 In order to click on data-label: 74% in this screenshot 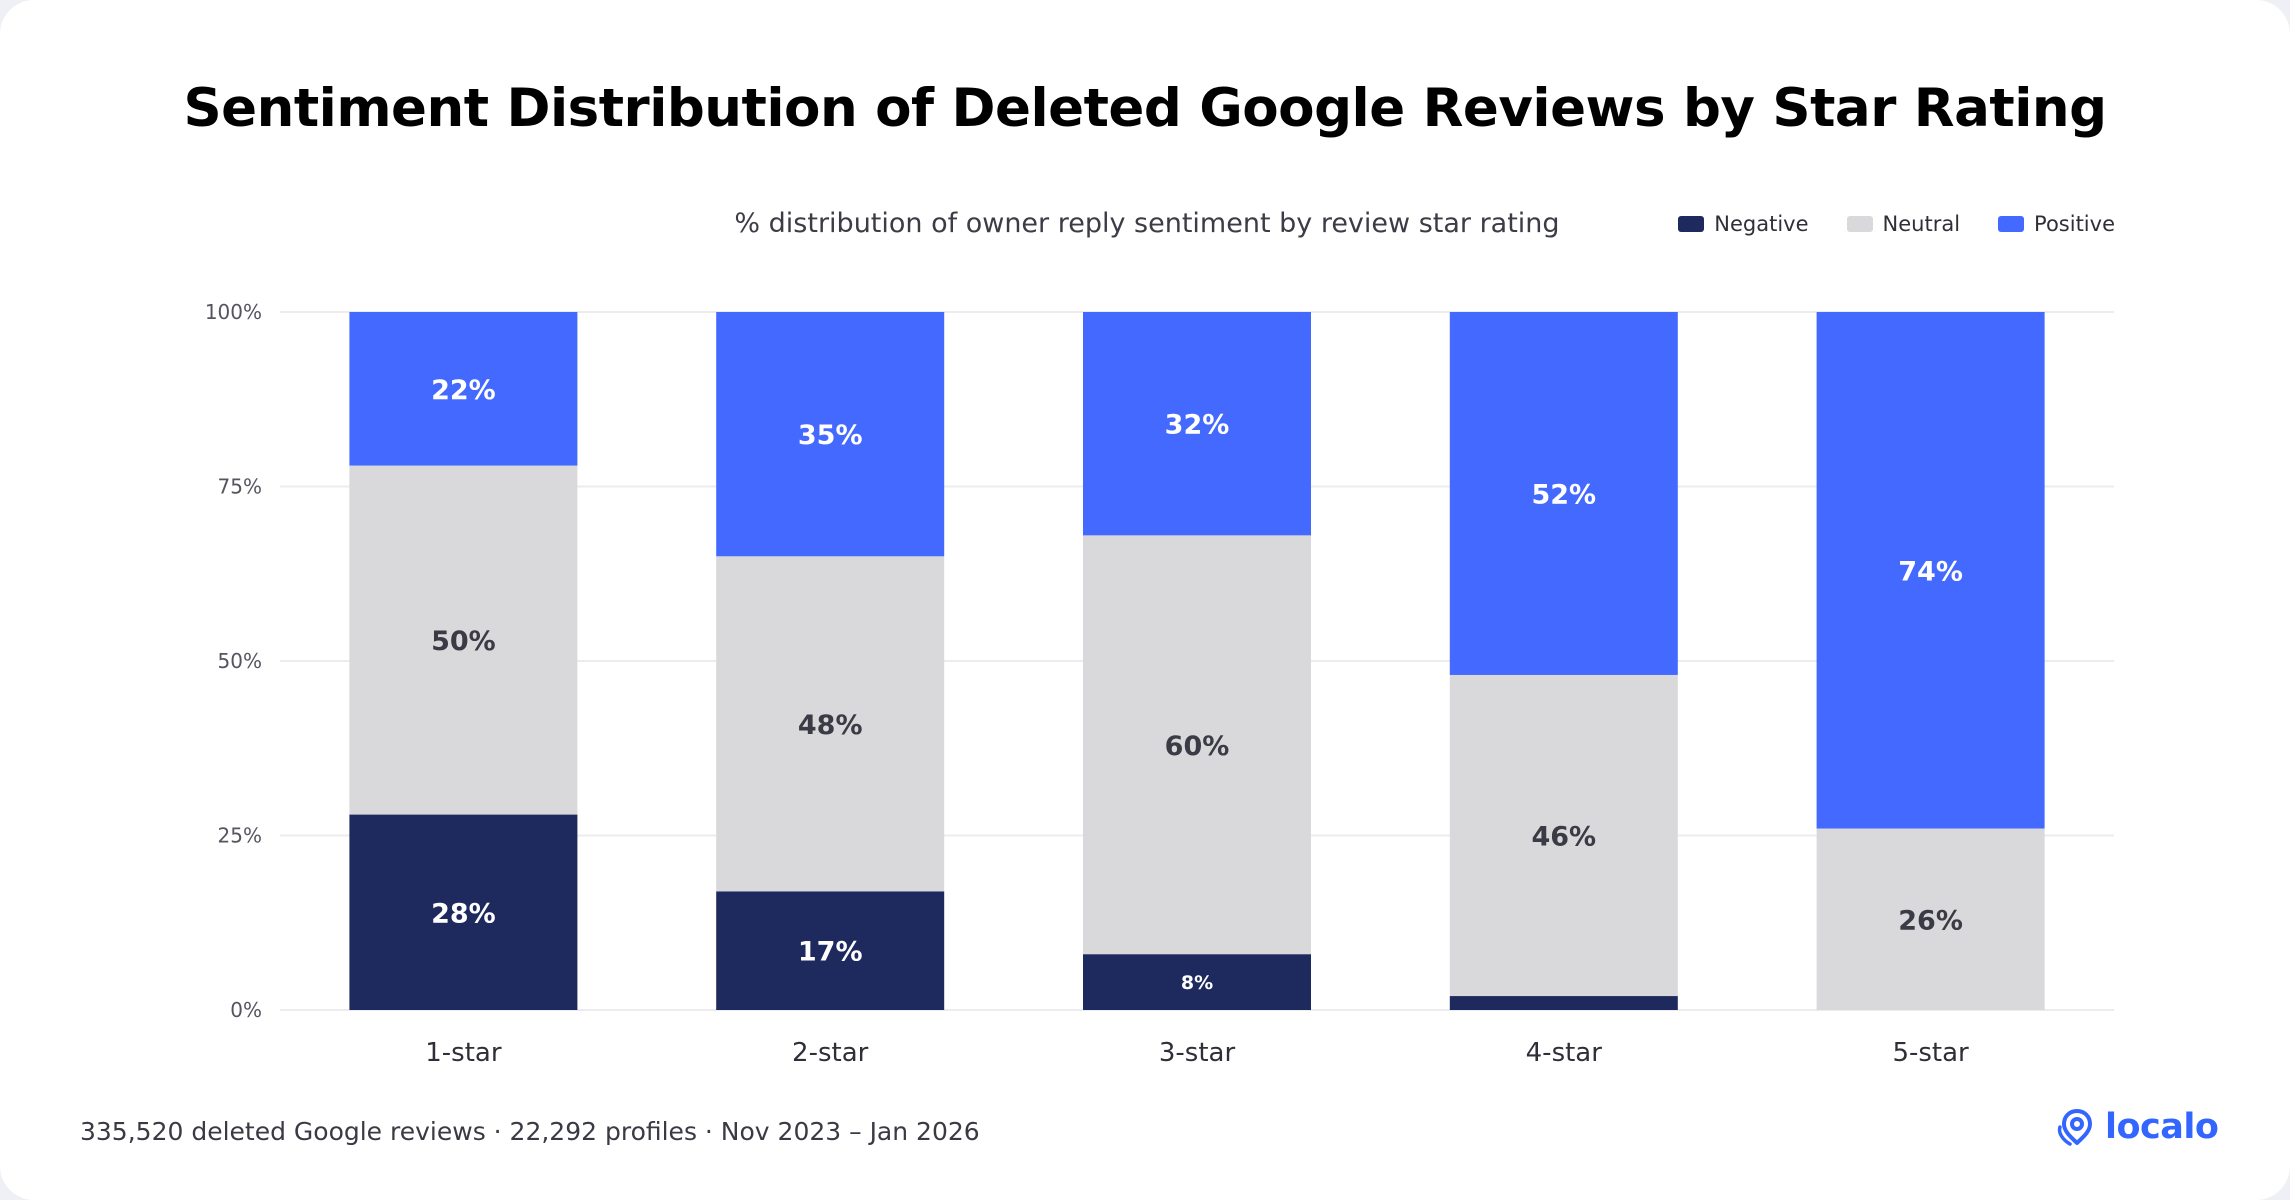, I will do `click(1930, 571)`.